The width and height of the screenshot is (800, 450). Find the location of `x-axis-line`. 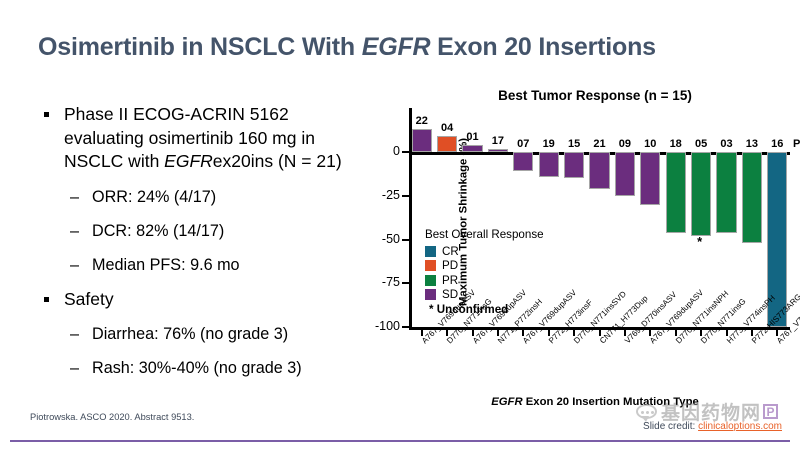

x-axis-line is located at coordinates (599, 328).